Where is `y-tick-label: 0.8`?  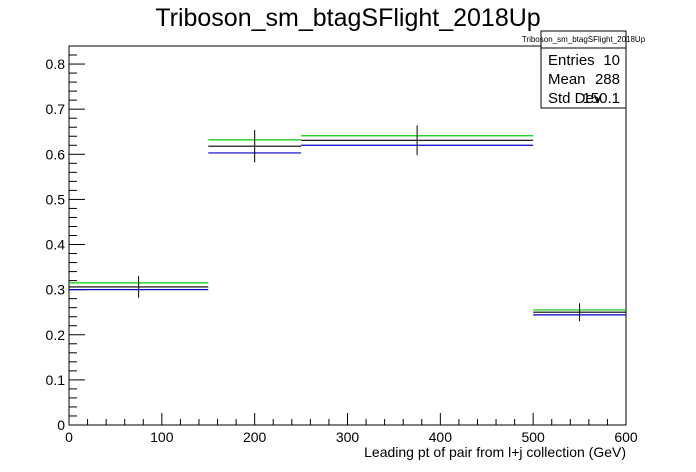 y-tick-label: 0.8 is located at coordinates (56, 64).